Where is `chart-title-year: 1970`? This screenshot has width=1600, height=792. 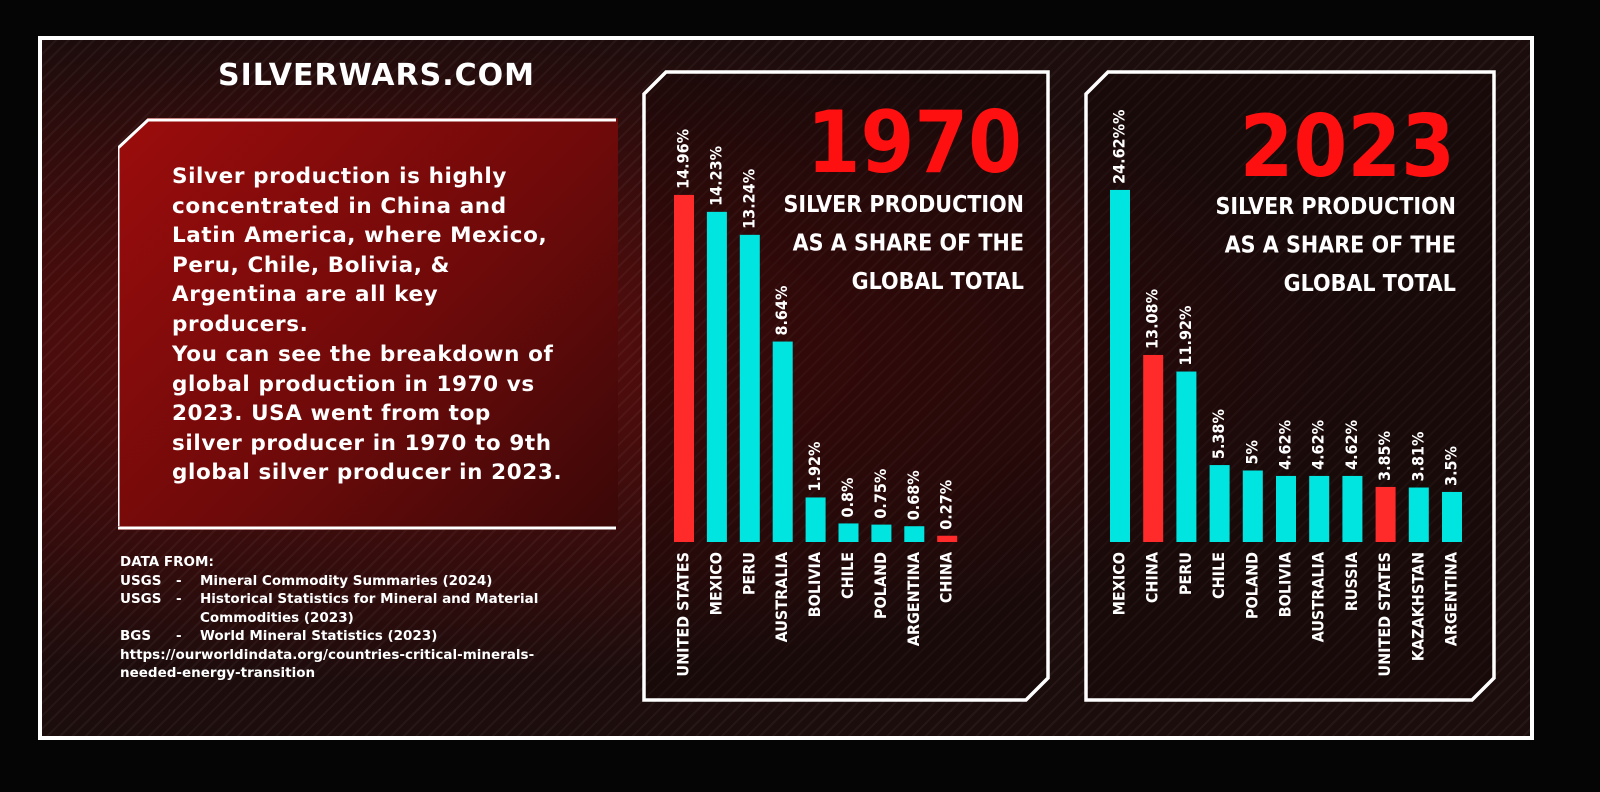
chart-title-year: 1970 is located at coordinates (914, 143).